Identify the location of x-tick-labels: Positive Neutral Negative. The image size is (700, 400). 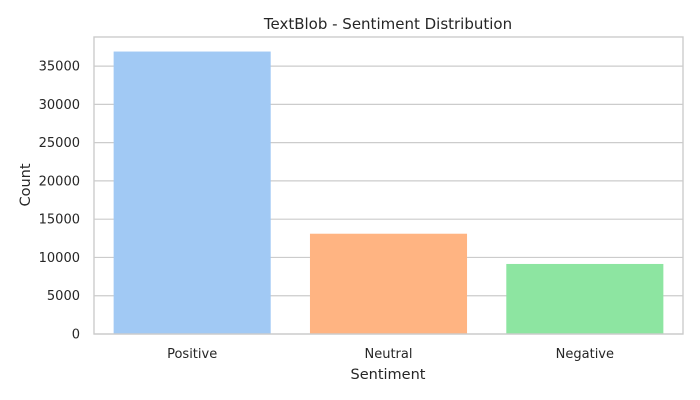
(390, 354).